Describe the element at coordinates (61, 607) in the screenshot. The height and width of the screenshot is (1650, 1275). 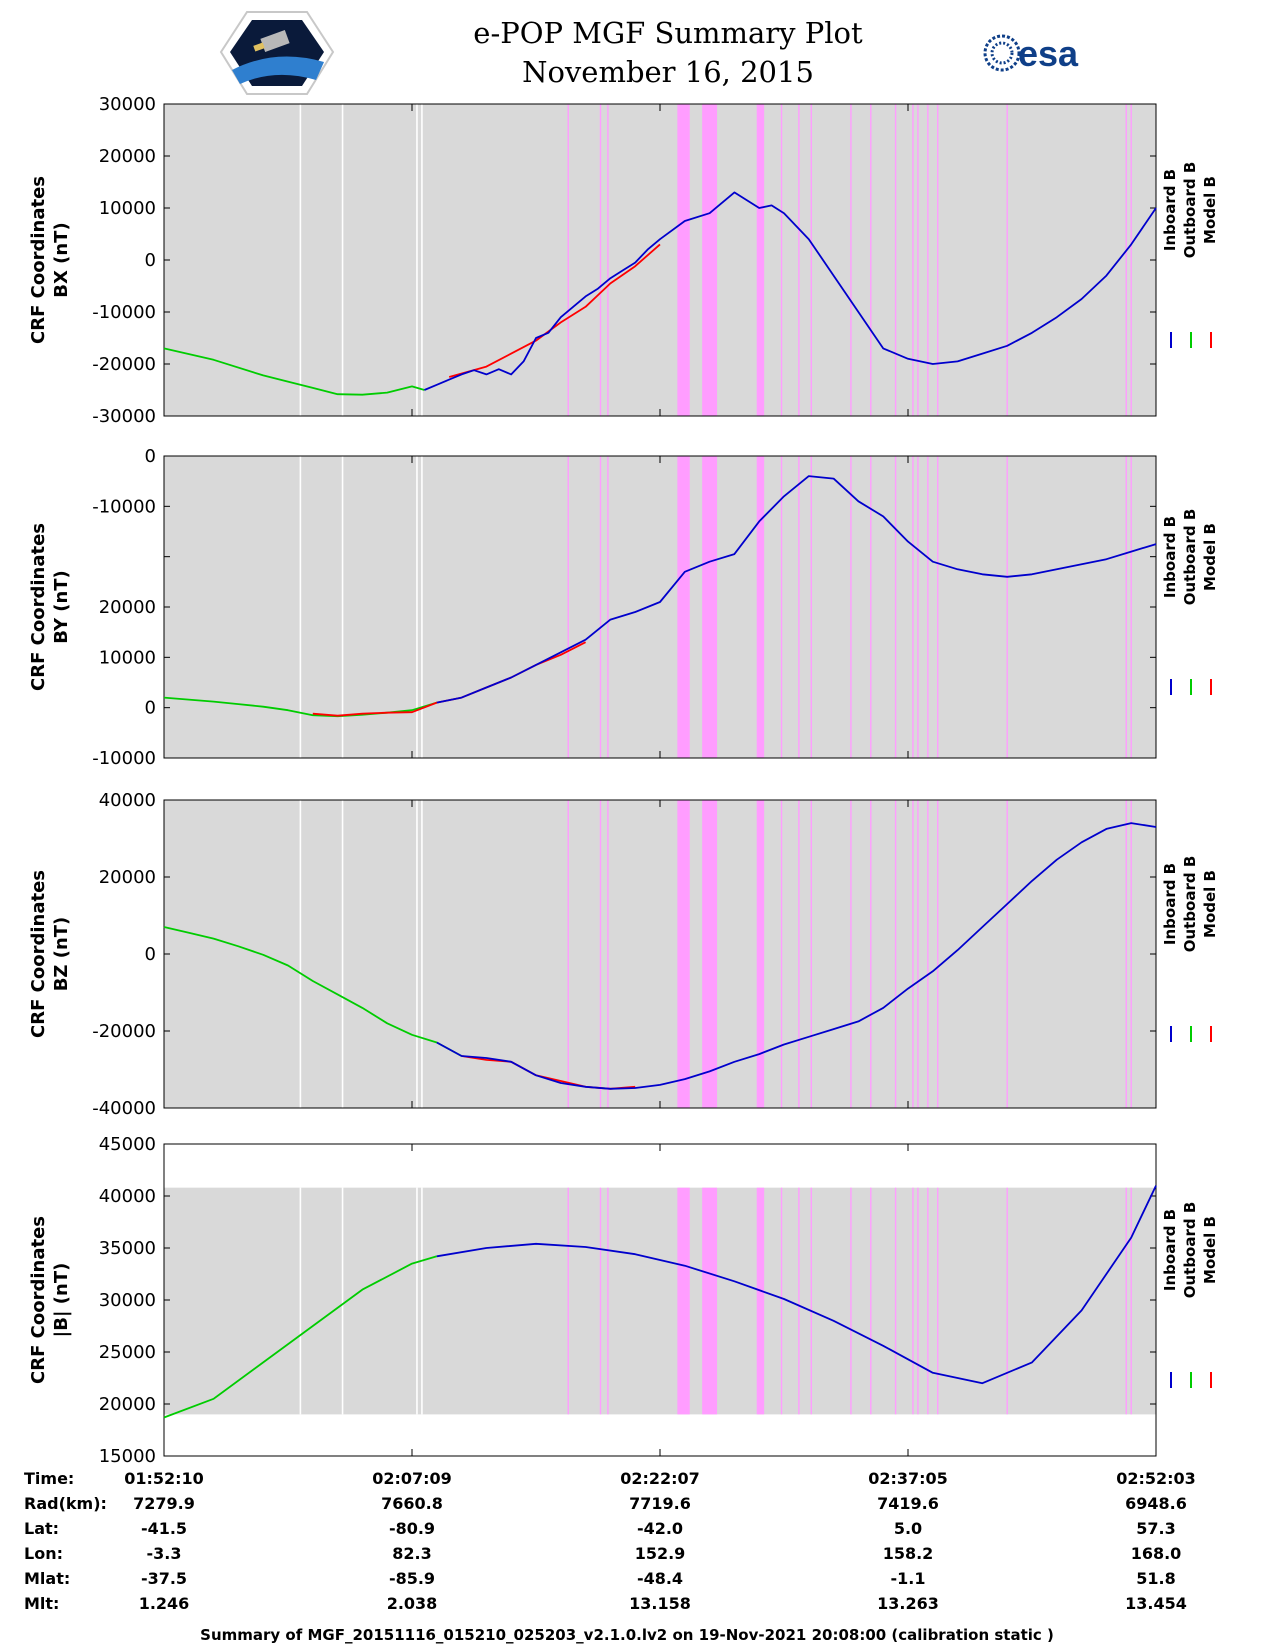
I see `y-axis-label: BY (nT)` at that location.